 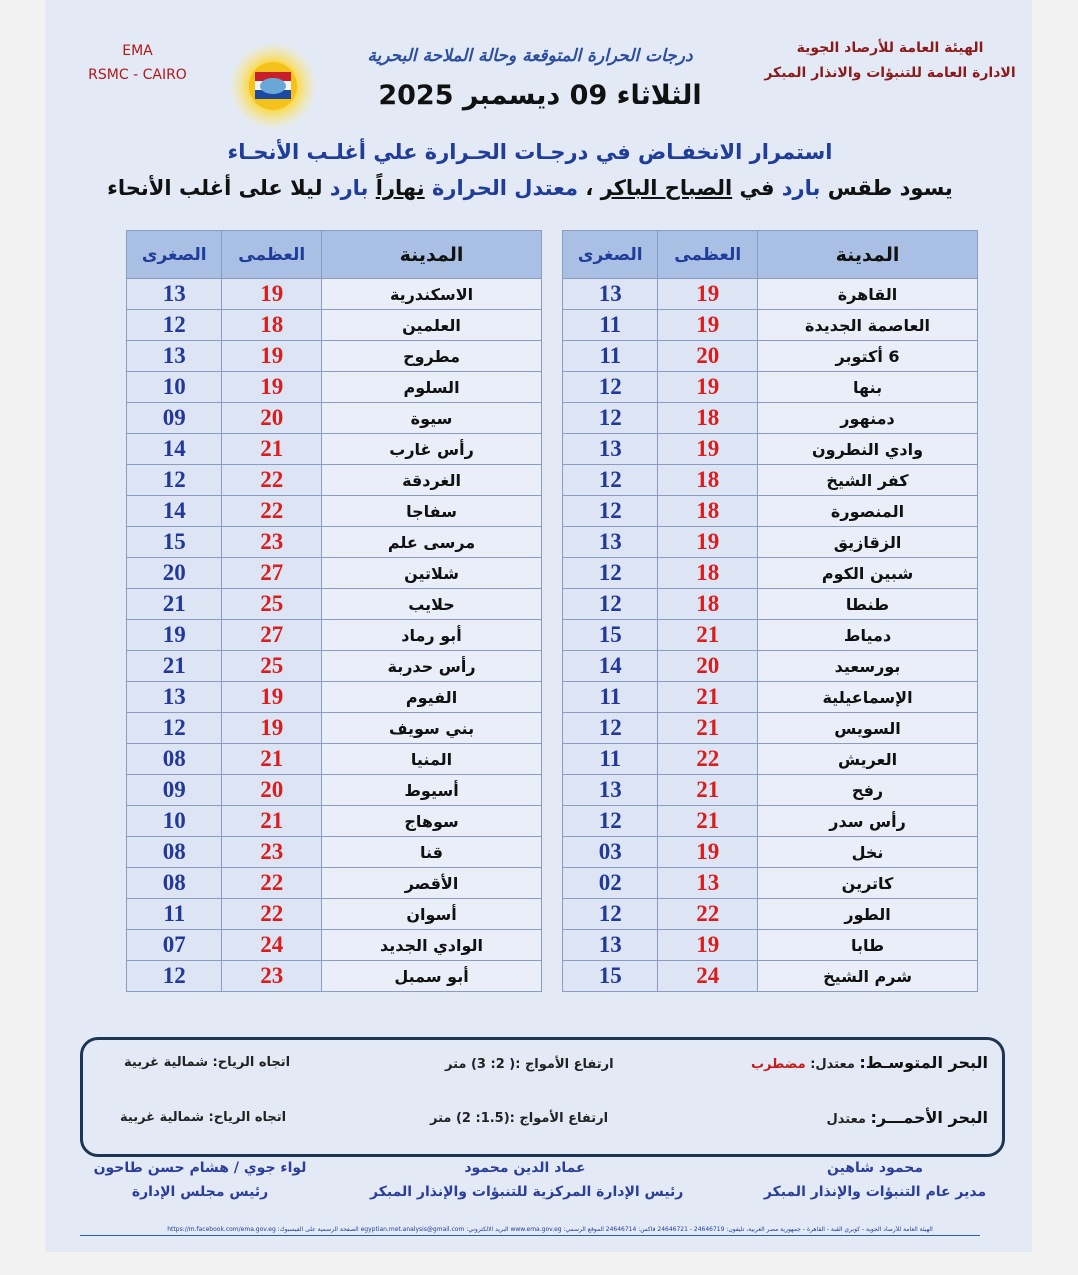 What do you see at coordinates (333, 294) in the screenshot?
I see `table-row: الاسكندرية 19 13` at bounding box center [333, 294].